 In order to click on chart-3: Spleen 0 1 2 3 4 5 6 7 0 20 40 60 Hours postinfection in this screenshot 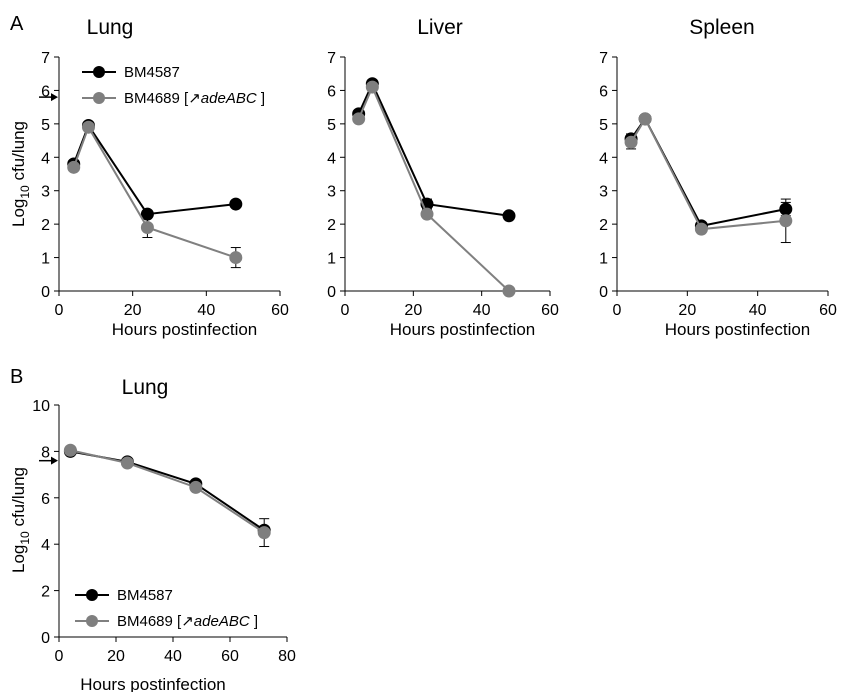, I will do `click(718, 177)`.